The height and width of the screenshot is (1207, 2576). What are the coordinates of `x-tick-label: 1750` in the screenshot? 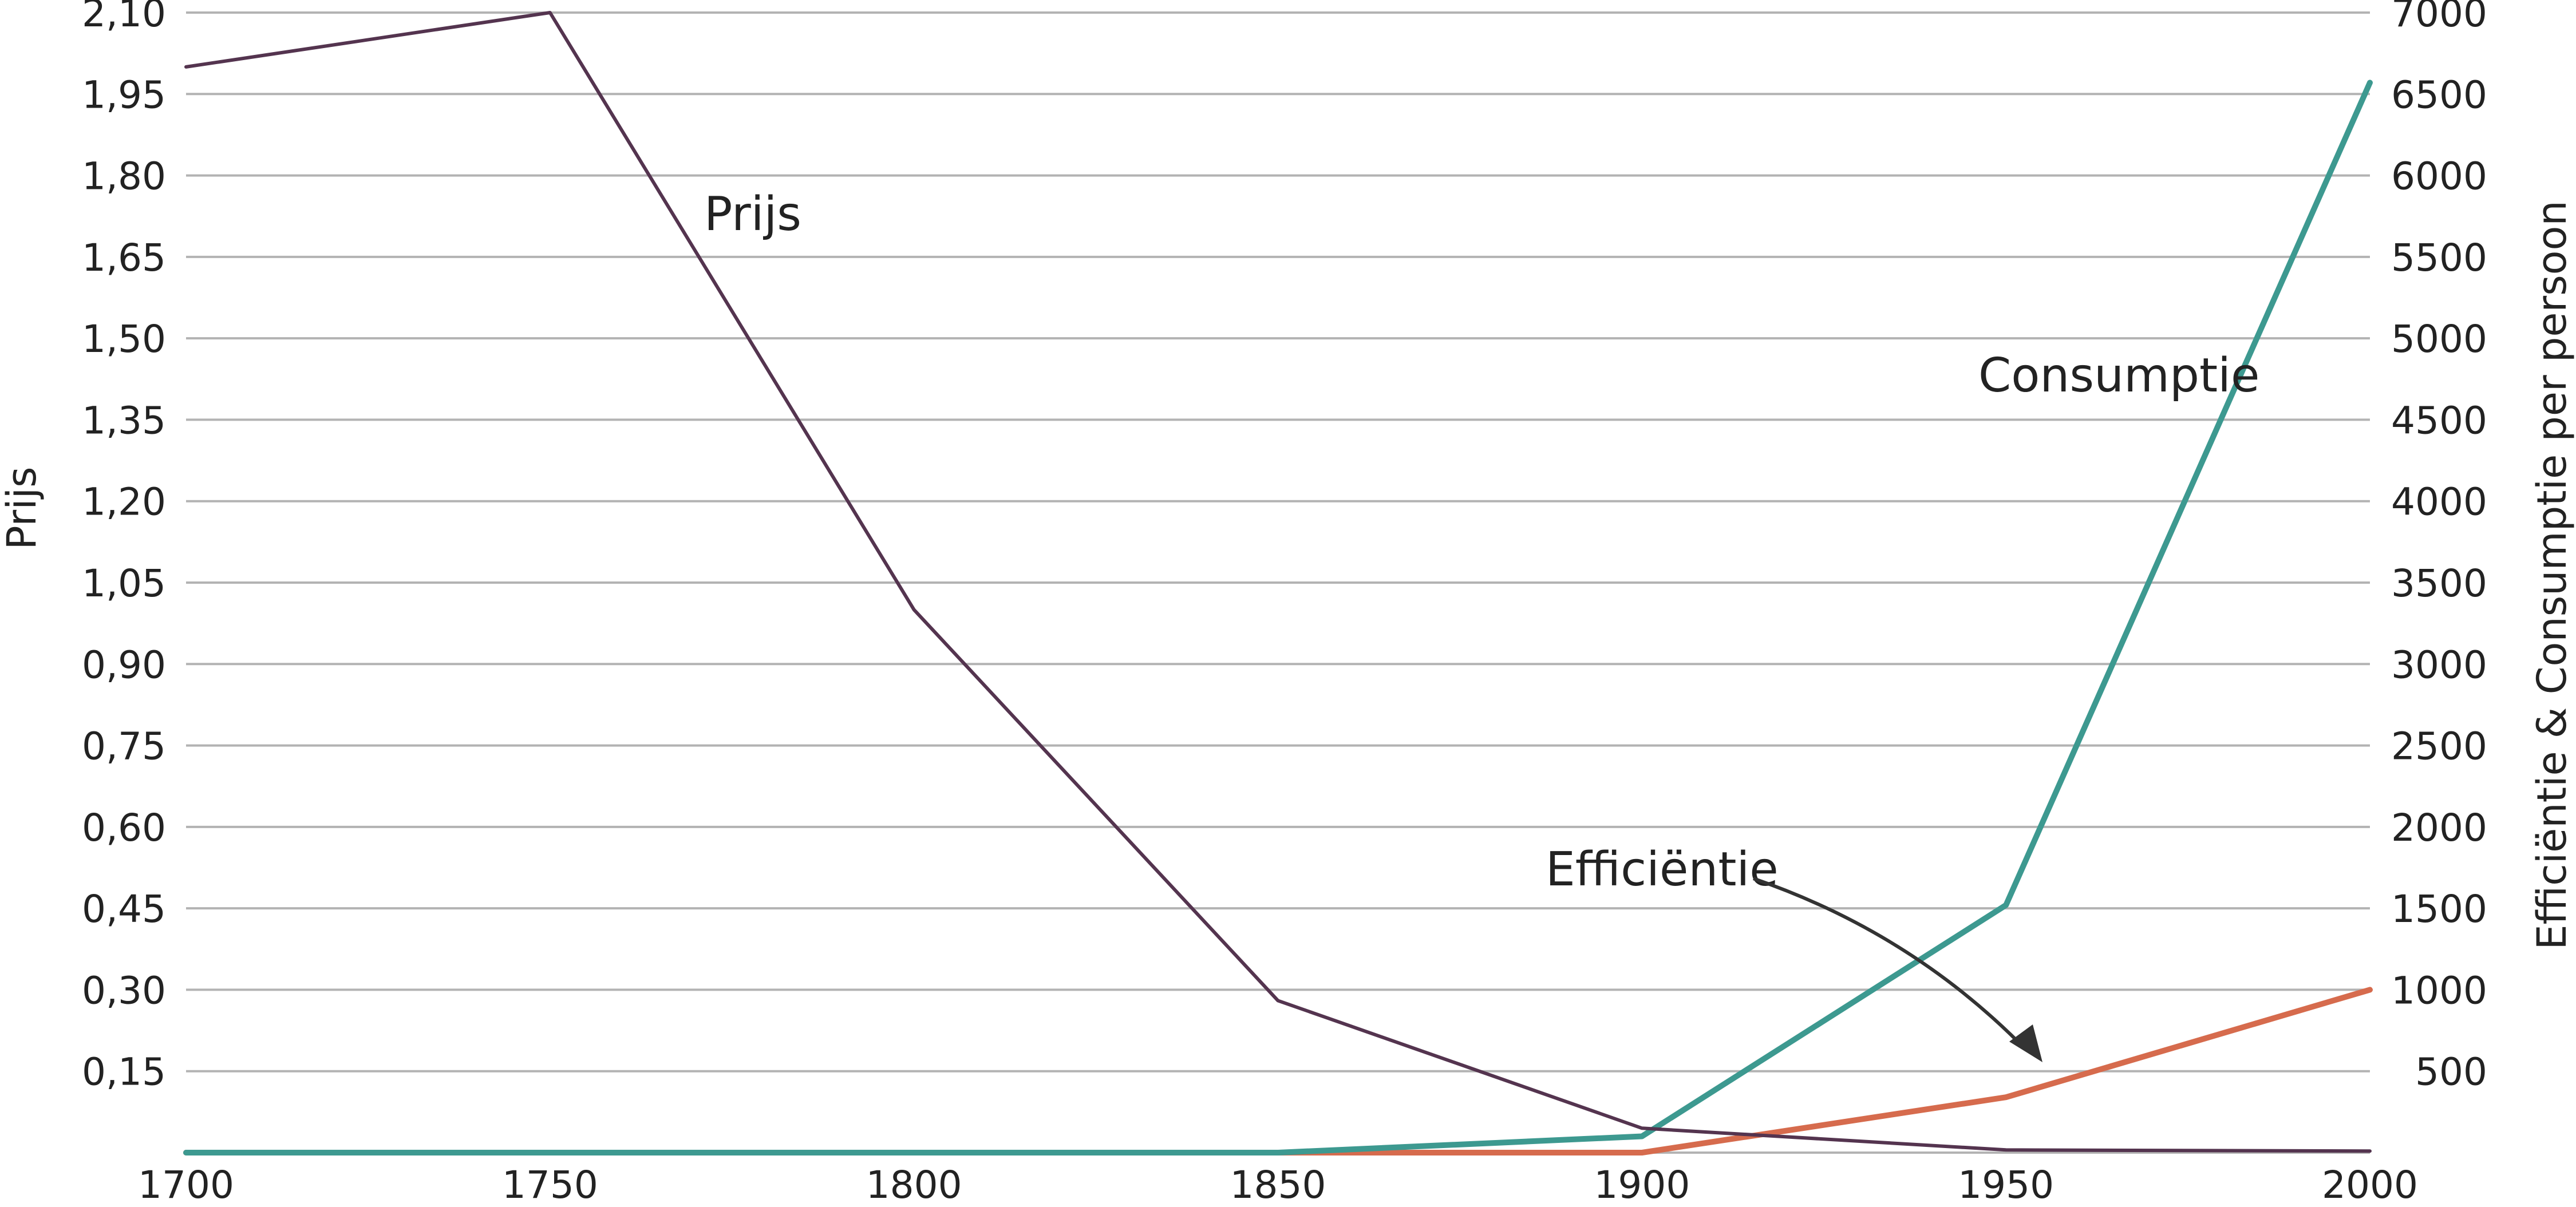 It's located at (550, 1185).